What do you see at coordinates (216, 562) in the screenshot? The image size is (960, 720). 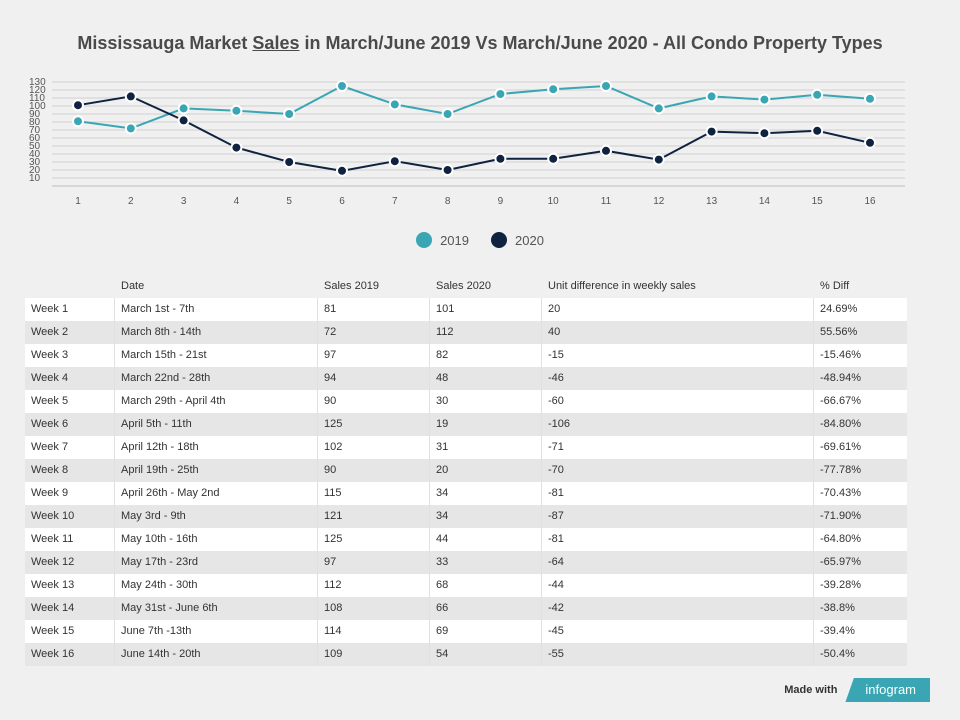 I see `table-cell: May 17th - 23rd` at bounding box center [216, 562].